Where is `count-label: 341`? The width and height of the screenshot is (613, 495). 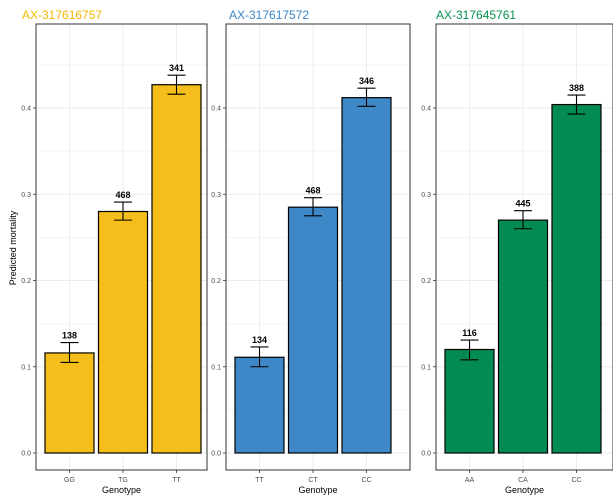 count-label: 341 is located at coordinates (176, 68).